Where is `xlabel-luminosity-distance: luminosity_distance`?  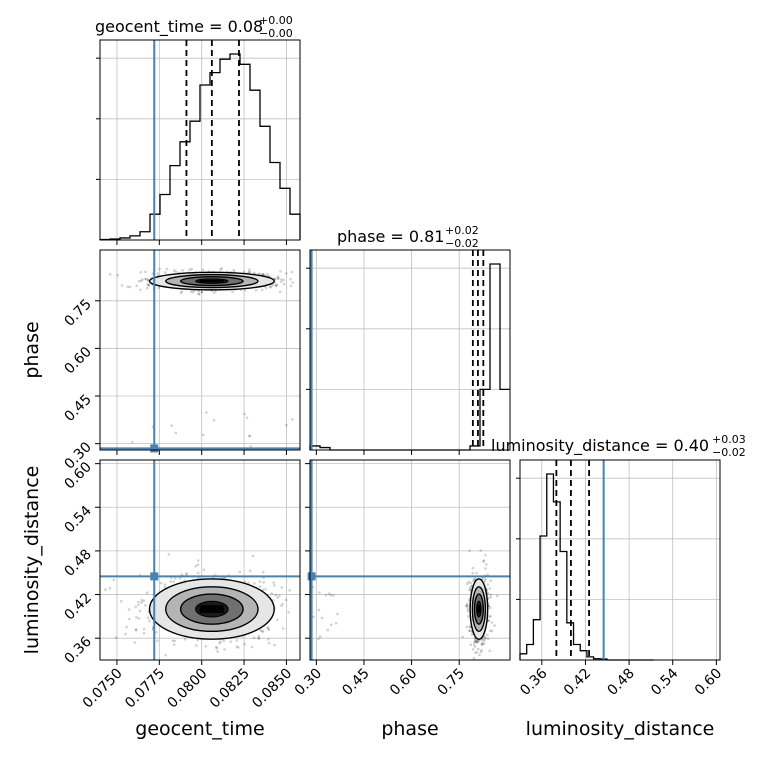 xlabel-luminosity-distance: luminosity_distance is located at coordinates (620, 729).